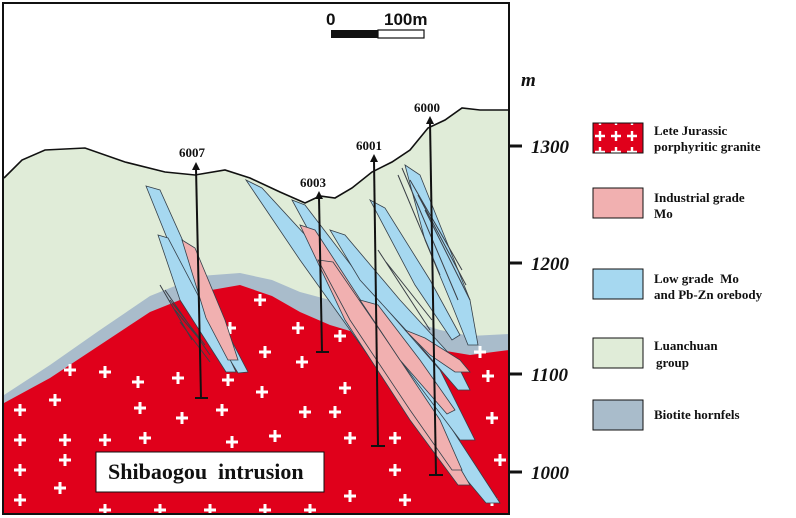 This screenshot has width=796, height=518. Describe the element at coordinates (672, 362) in the screenshot. I see `legend-luanchuan-line2: group` at that location.